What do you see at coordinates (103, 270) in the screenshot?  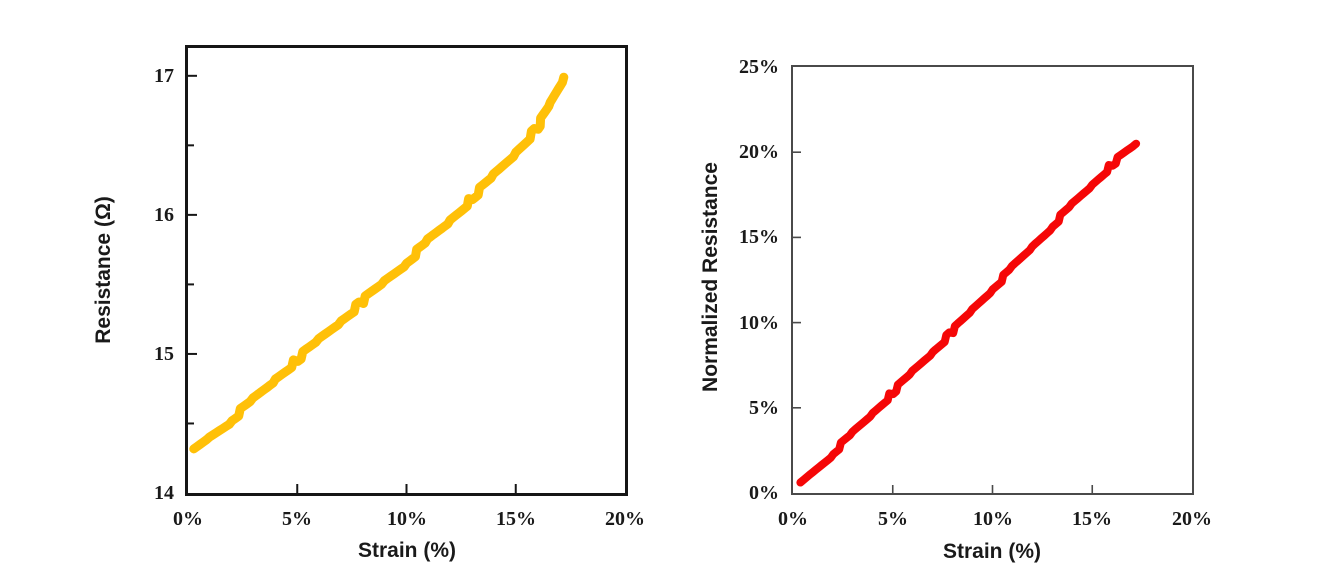 I see `left-y-axis-title: Resistance (Ω)` at bounding box center [103, 270].